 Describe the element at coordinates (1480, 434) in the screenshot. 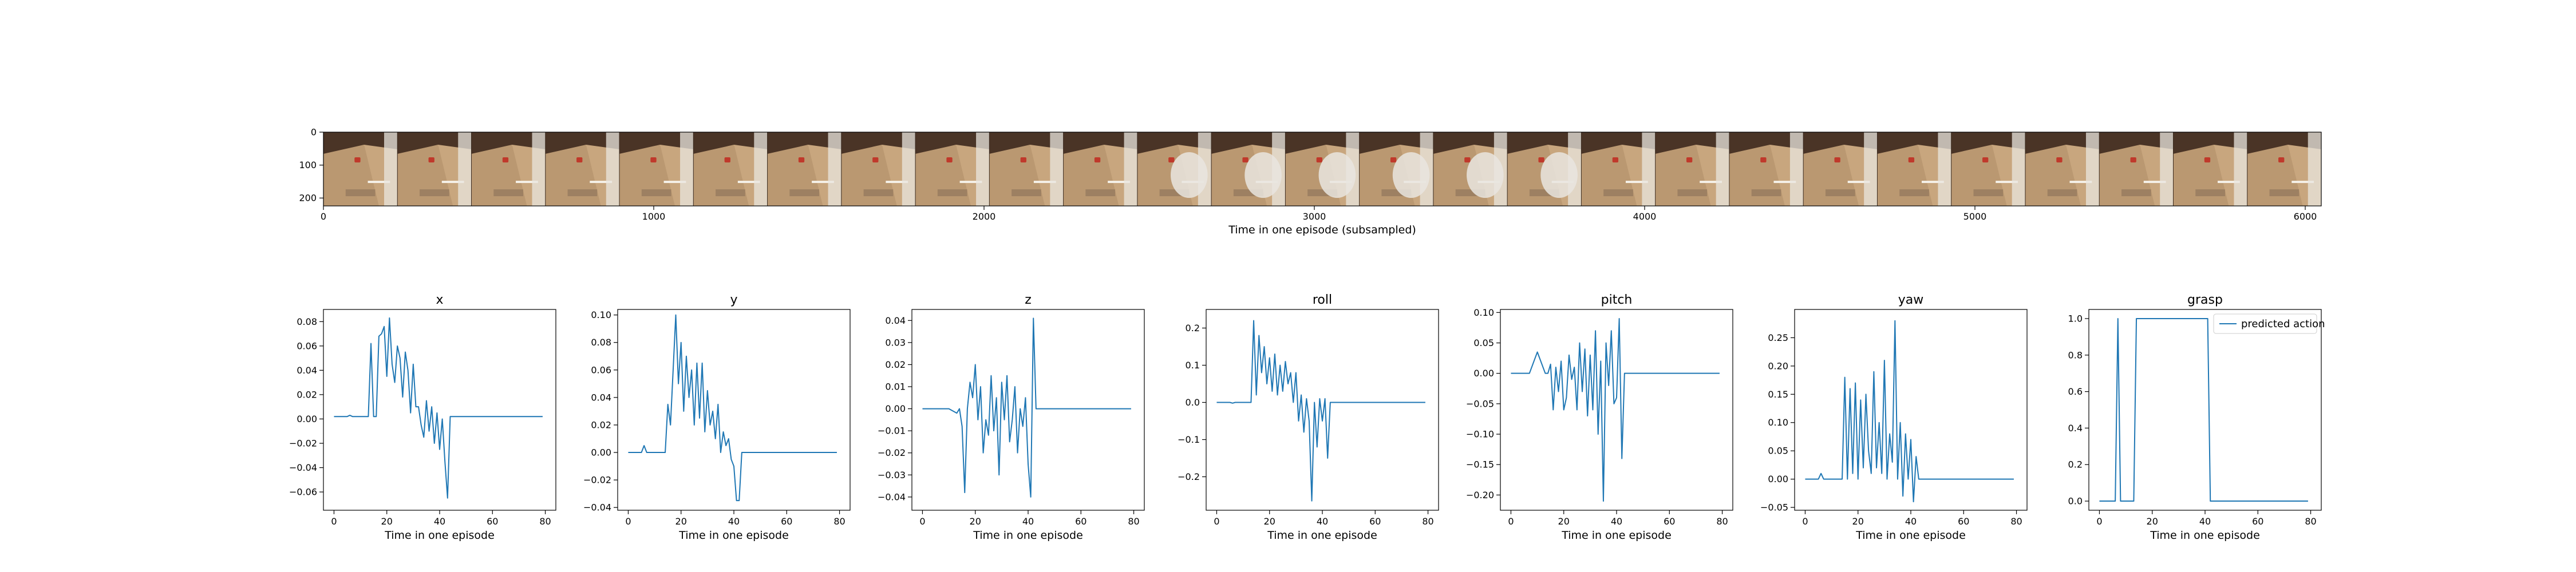

I see `y-tick-label: −0.10` at that location.